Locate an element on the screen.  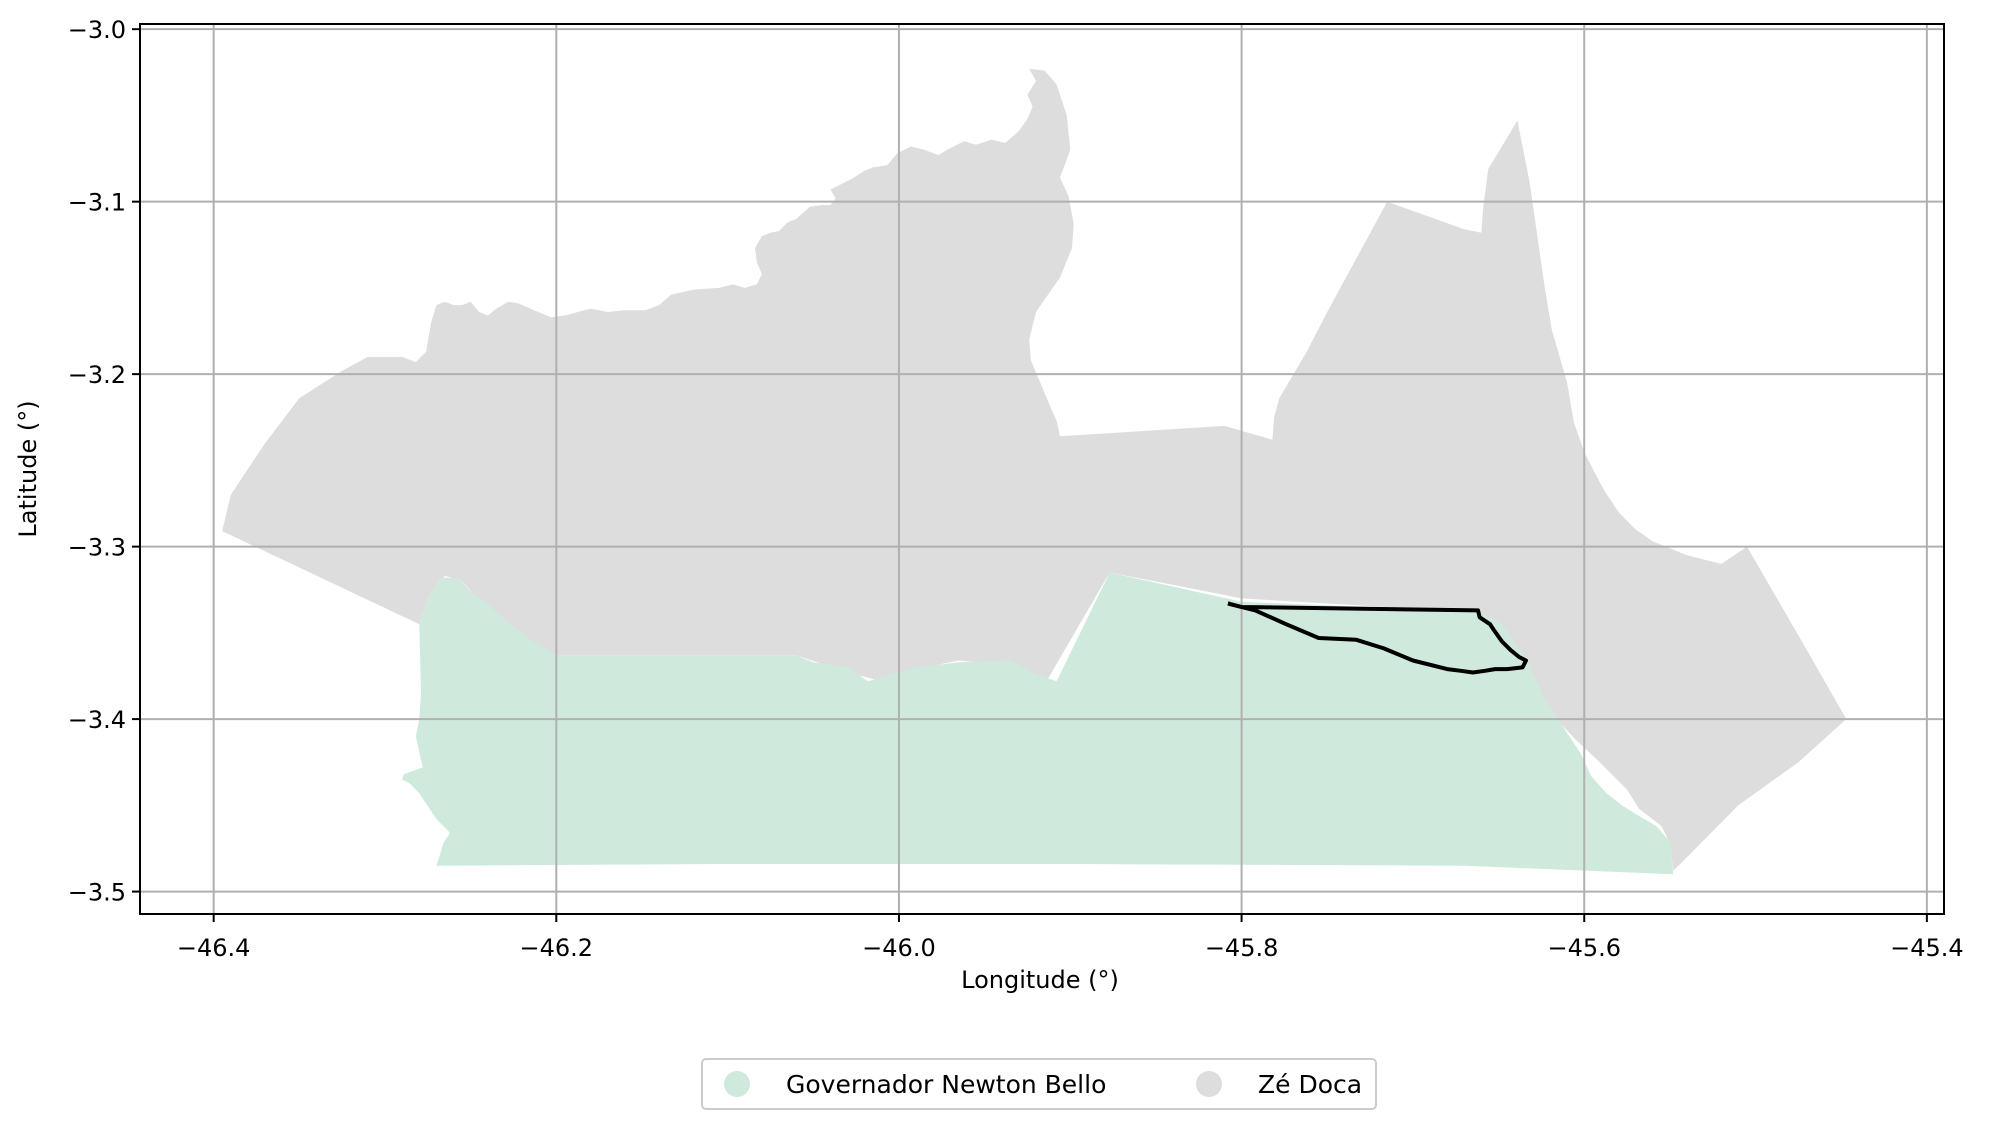
highlighted-boundary is located at coordinates (1377, 638).